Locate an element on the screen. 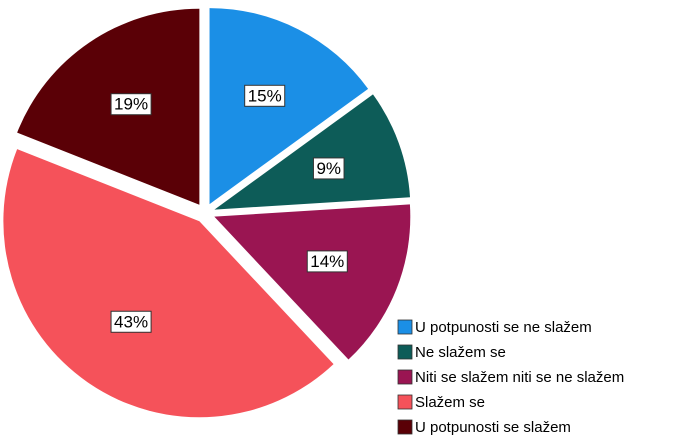  slice-label: 14% is located at coordinates (327, 261).